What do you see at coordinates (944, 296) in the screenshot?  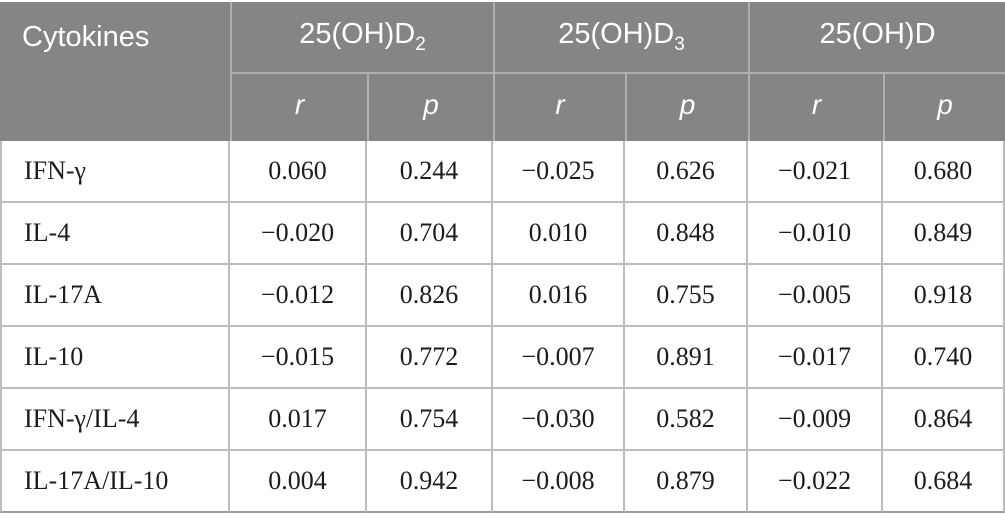 I see `value-cell: 0.918` at bounding box center [944, 296].